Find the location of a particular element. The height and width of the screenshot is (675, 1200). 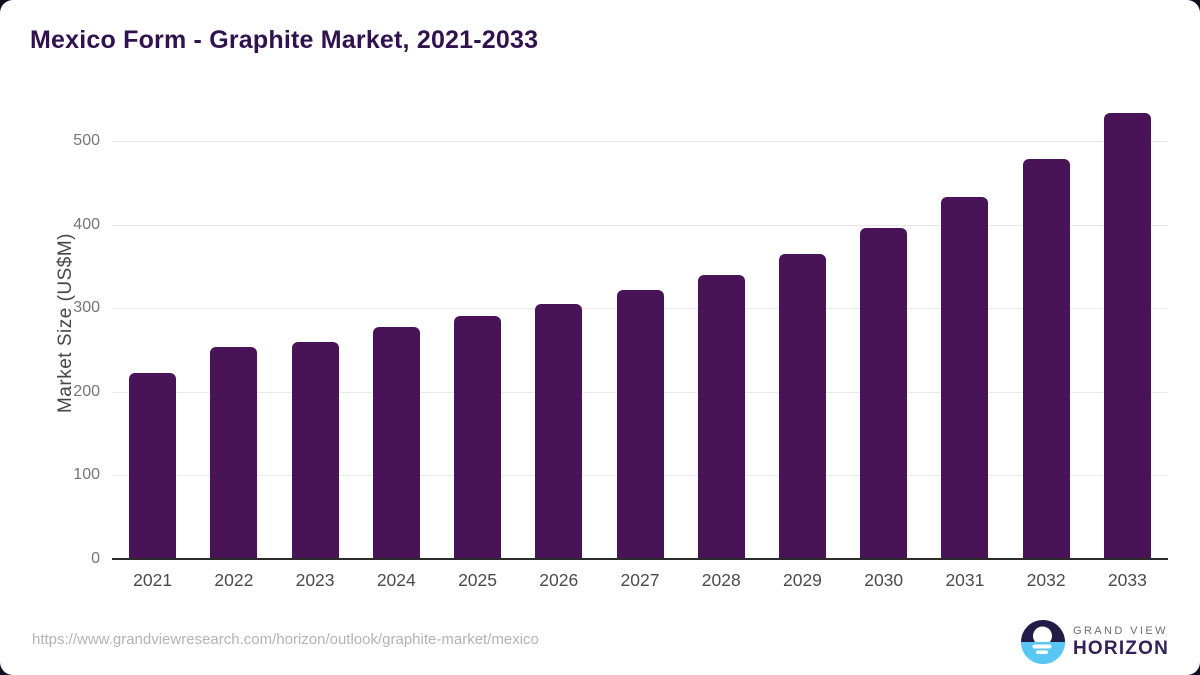

y-tick-label-100: 100 is located at coordinates (86, 475).